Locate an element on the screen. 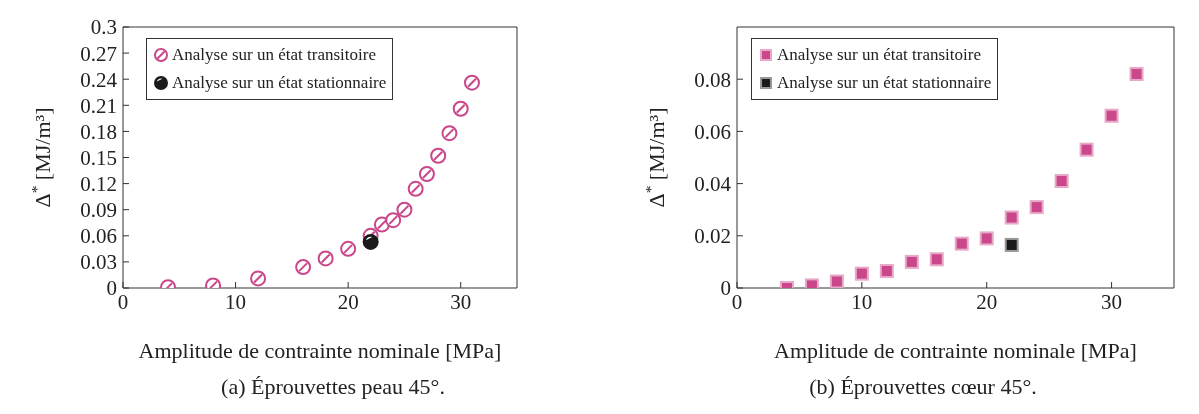 This screenshot has height=414, width=1199. y-tick-label: 0.24 is located at coordinates (99, 79).